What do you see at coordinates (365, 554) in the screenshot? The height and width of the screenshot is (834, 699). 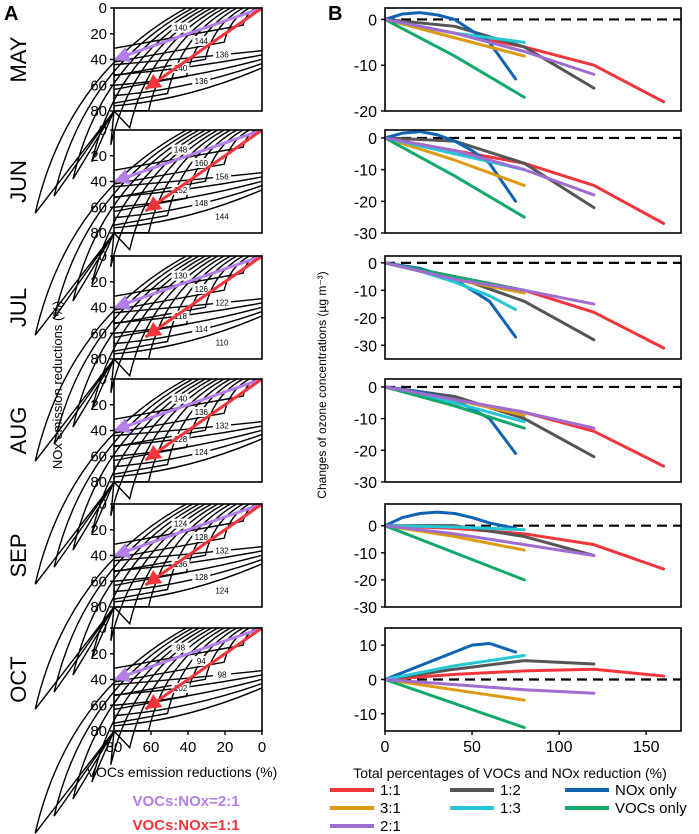 I see `y-tick-label: -10` at bounding box center [365, 554].